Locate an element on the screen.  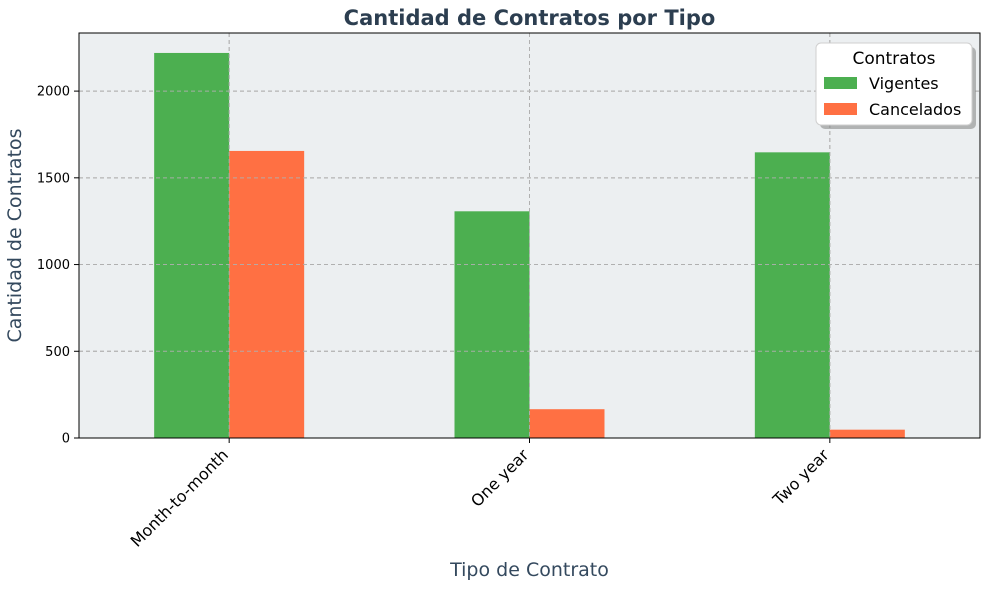
x-tick-label: Month-to-month is located at coordinates (179, 497).